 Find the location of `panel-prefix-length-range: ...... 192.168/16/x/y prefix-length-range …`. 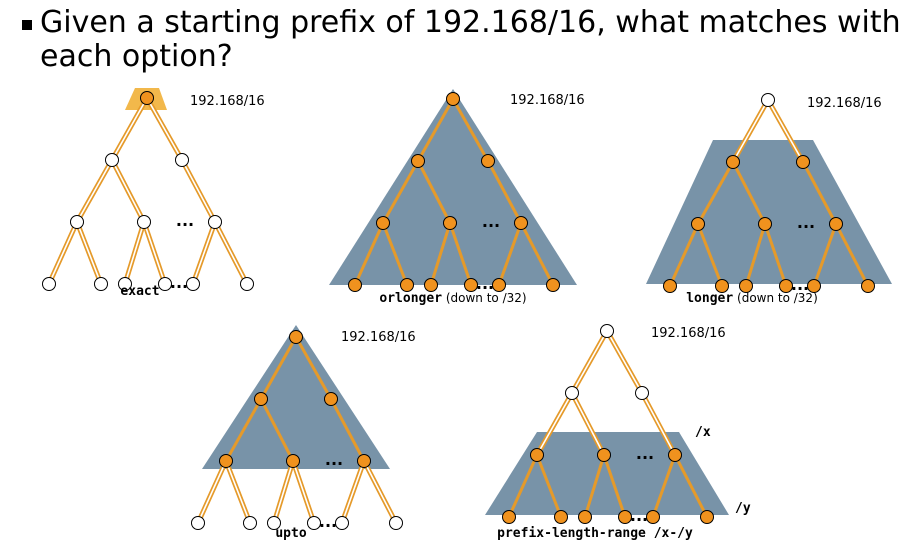

panel-prefix-length-range: ...... 192.168/16/x/y prefix-length-range … is located at coordinates (618, 432).